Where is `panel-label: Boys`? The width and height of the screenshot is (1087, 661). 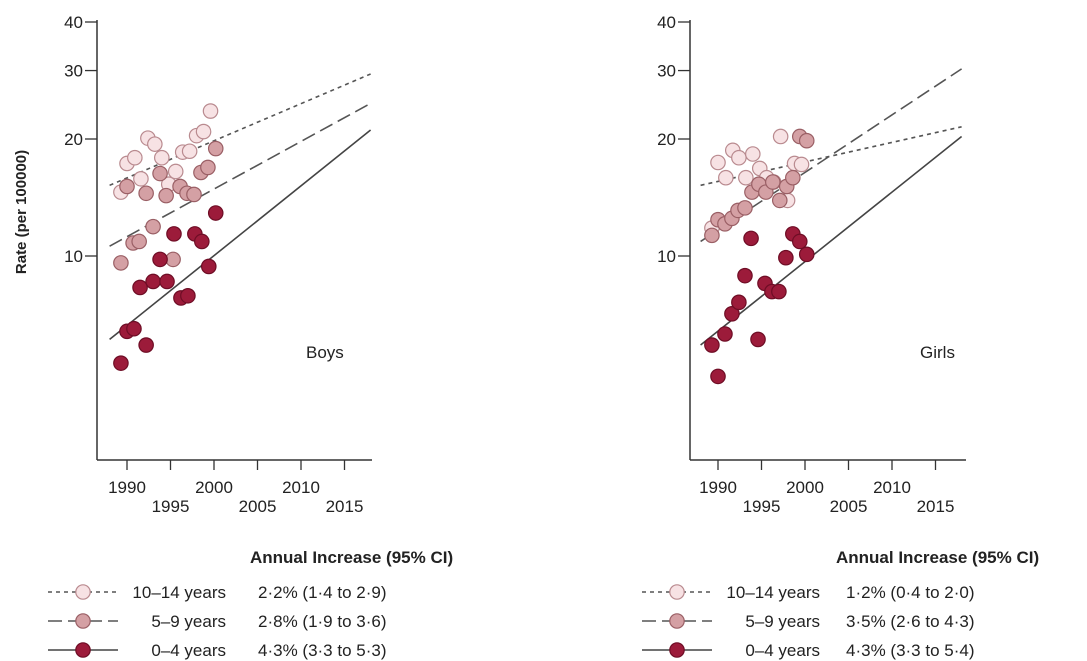 panel-label: Boys is located at coordinates (325, 352).